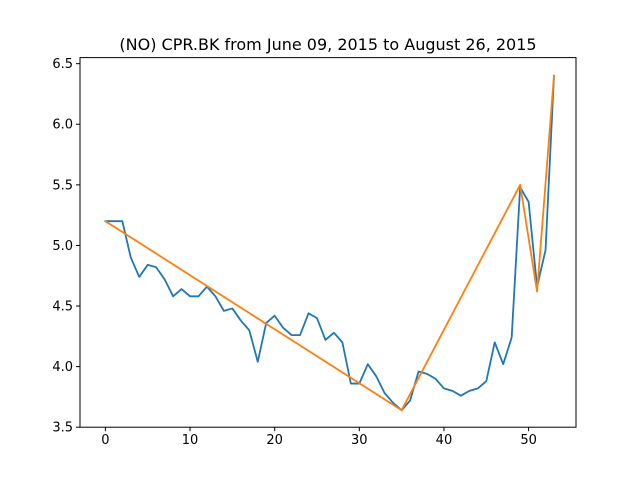  What do you see at coordinates (444, 440) in the screenshot?
I see `x-tick-label: 40` at bounding box center [444, 440].